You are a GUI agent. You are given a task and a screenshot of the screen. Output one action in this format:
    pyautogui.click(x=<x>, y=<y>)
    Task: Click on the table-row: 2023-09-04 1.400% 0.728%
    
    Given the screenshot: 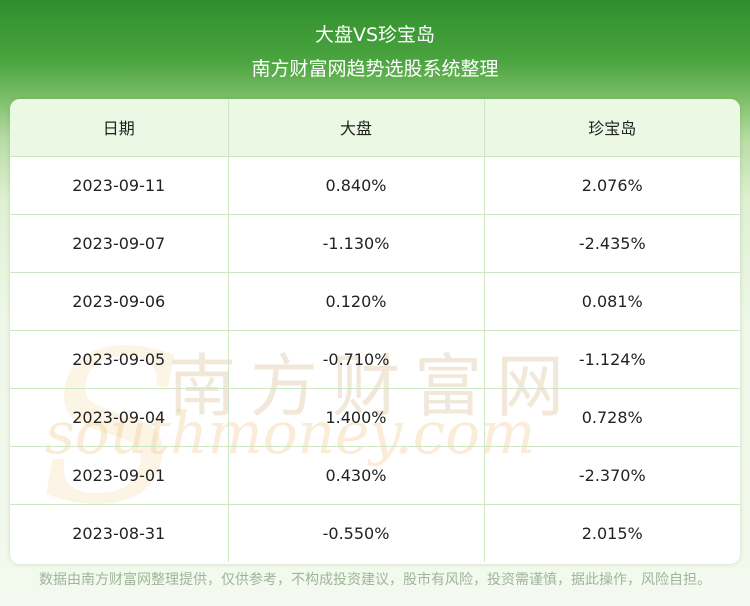 What is the action you would take?
    pyautogui.click(x=375, y=417)
    